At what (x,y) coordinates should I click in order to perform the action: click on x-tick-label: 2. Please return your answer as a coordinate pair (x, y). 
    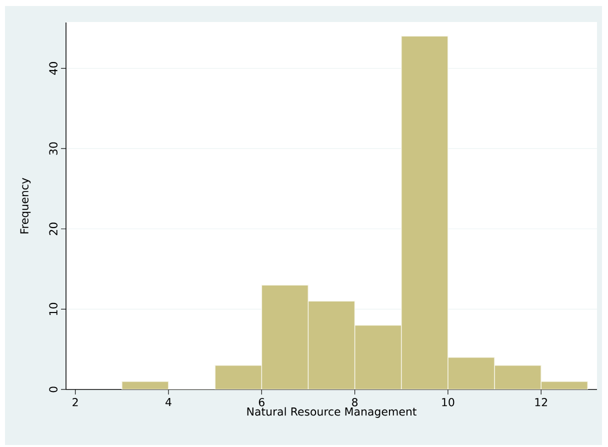
    Looking at the image, I should click on (75, 402).